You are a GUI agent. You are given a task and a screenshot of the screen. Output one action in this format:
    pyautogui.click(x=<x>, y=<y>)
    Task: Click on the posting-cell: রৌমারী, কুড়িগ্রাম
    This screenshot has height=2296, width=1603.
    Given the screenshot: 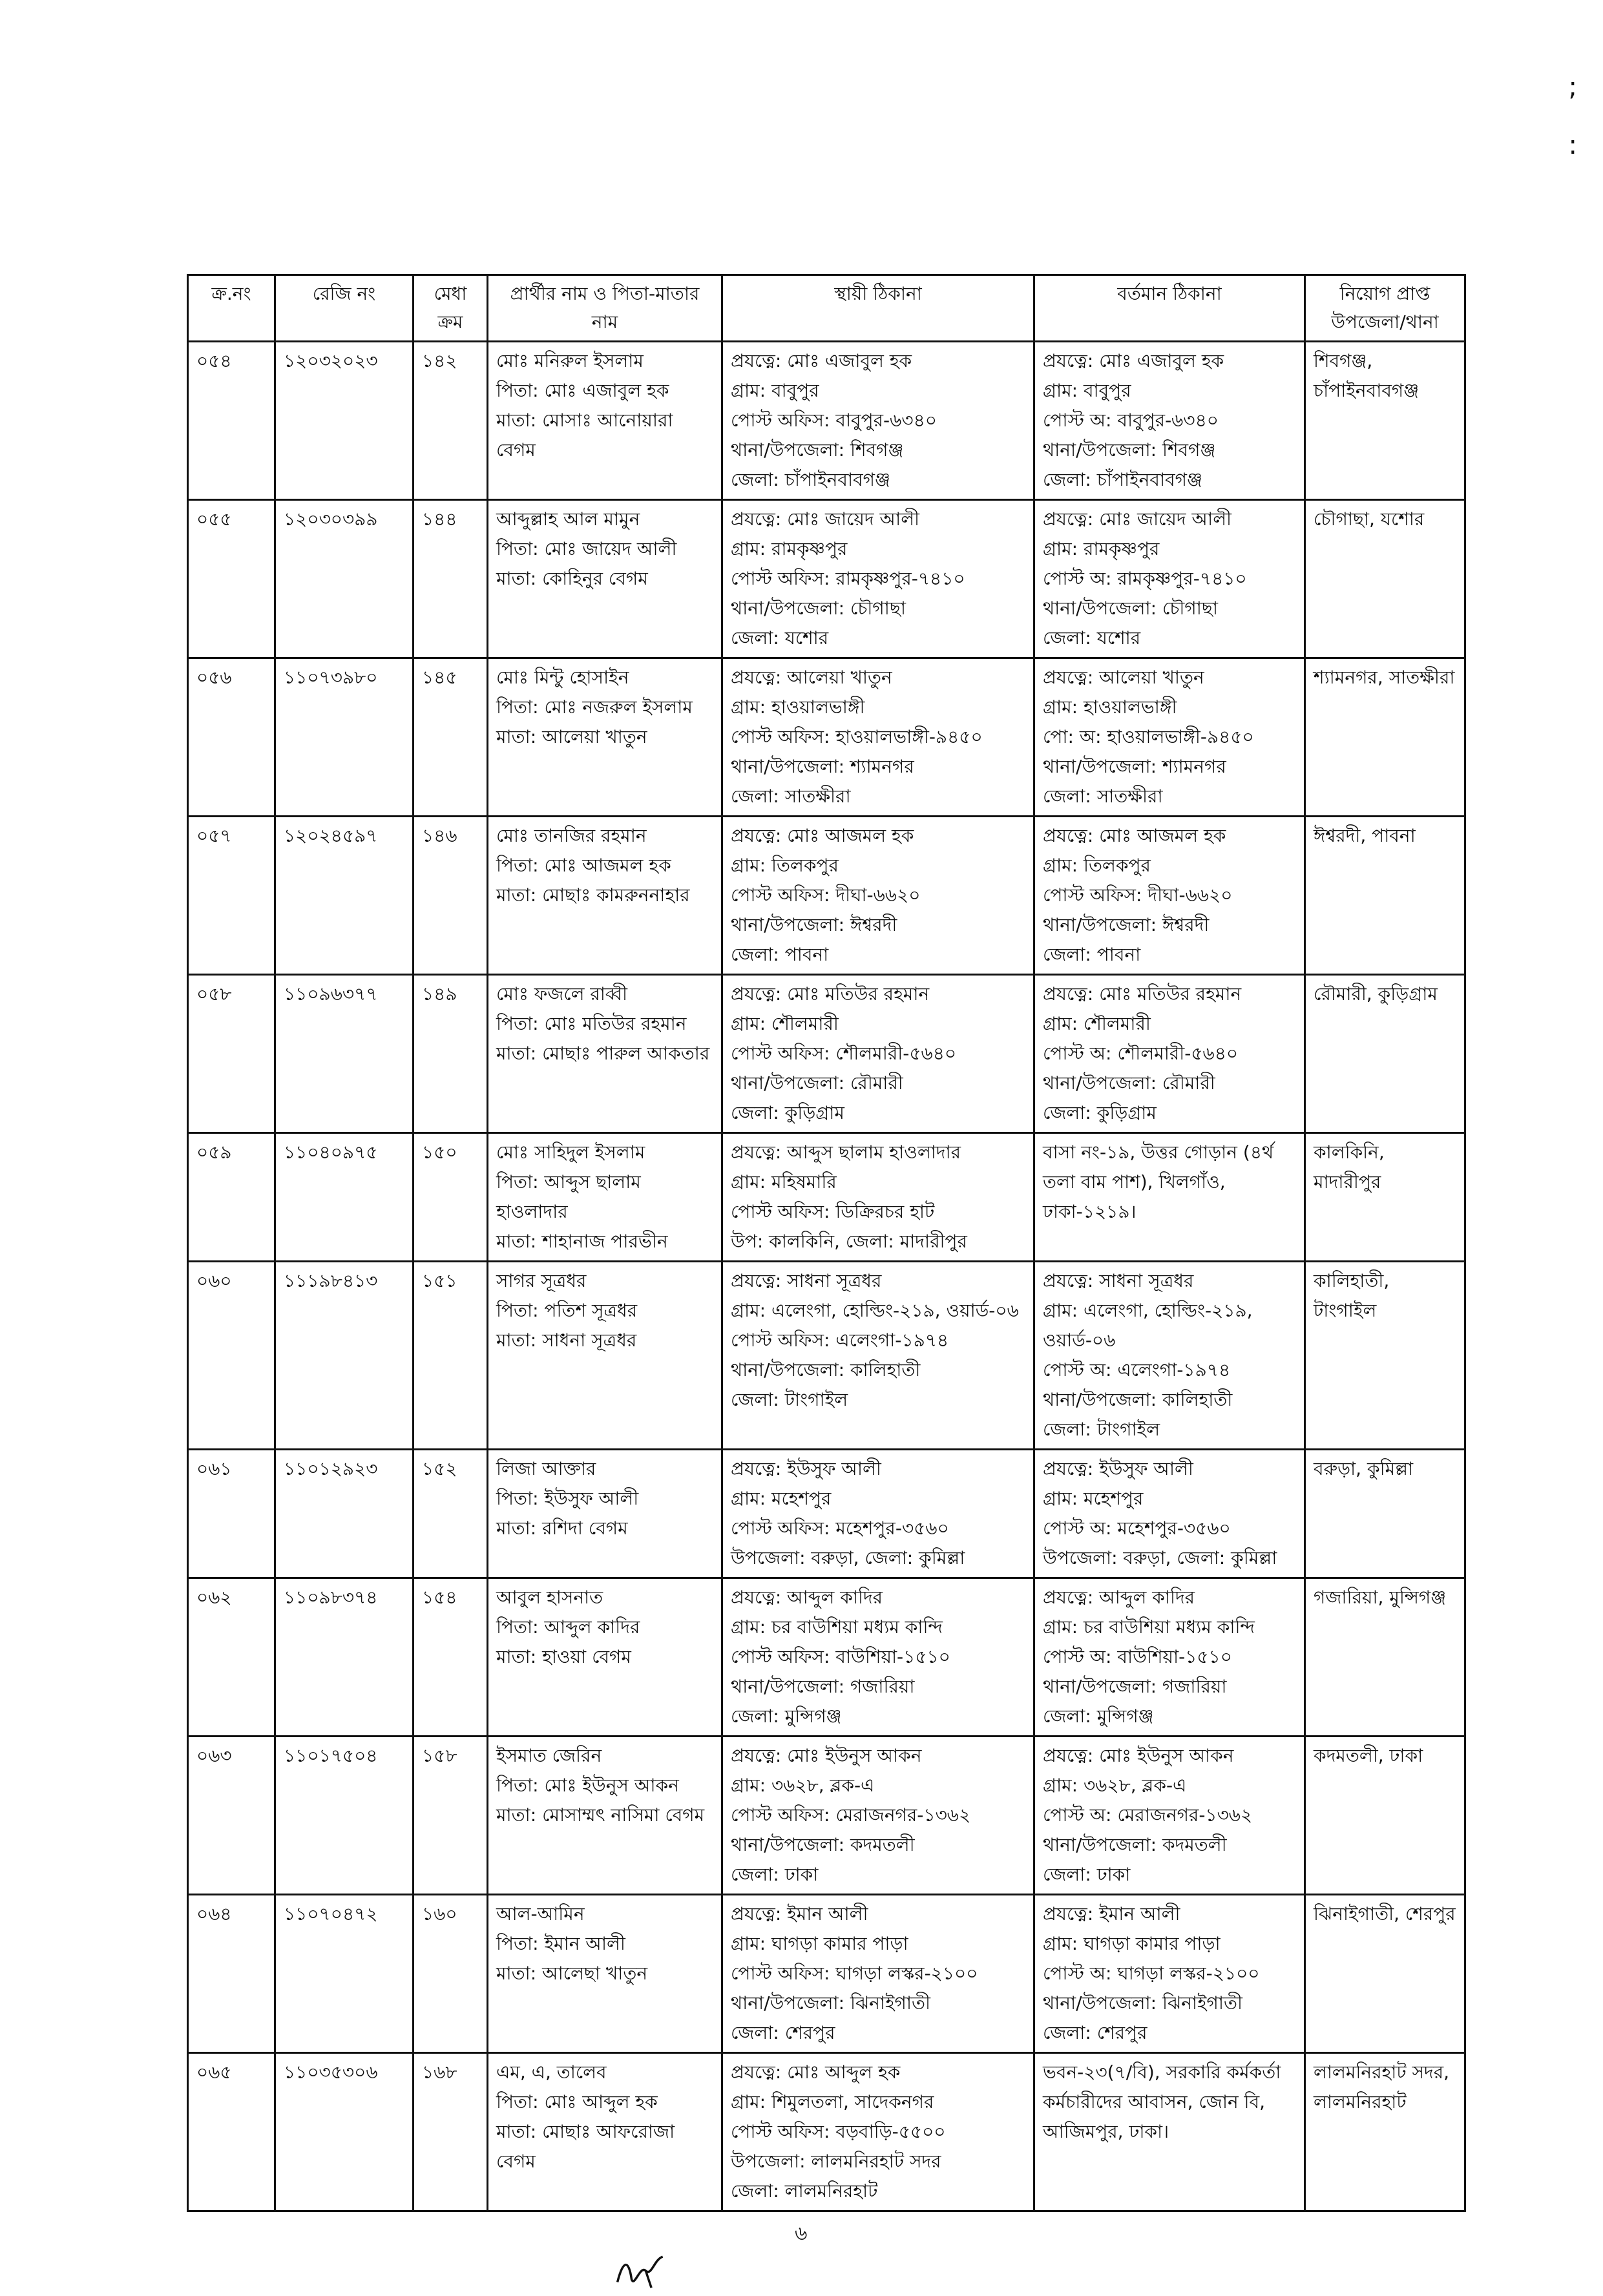 What is the action you would take?
    pyautogui.click(x=1385, y=1054)
    